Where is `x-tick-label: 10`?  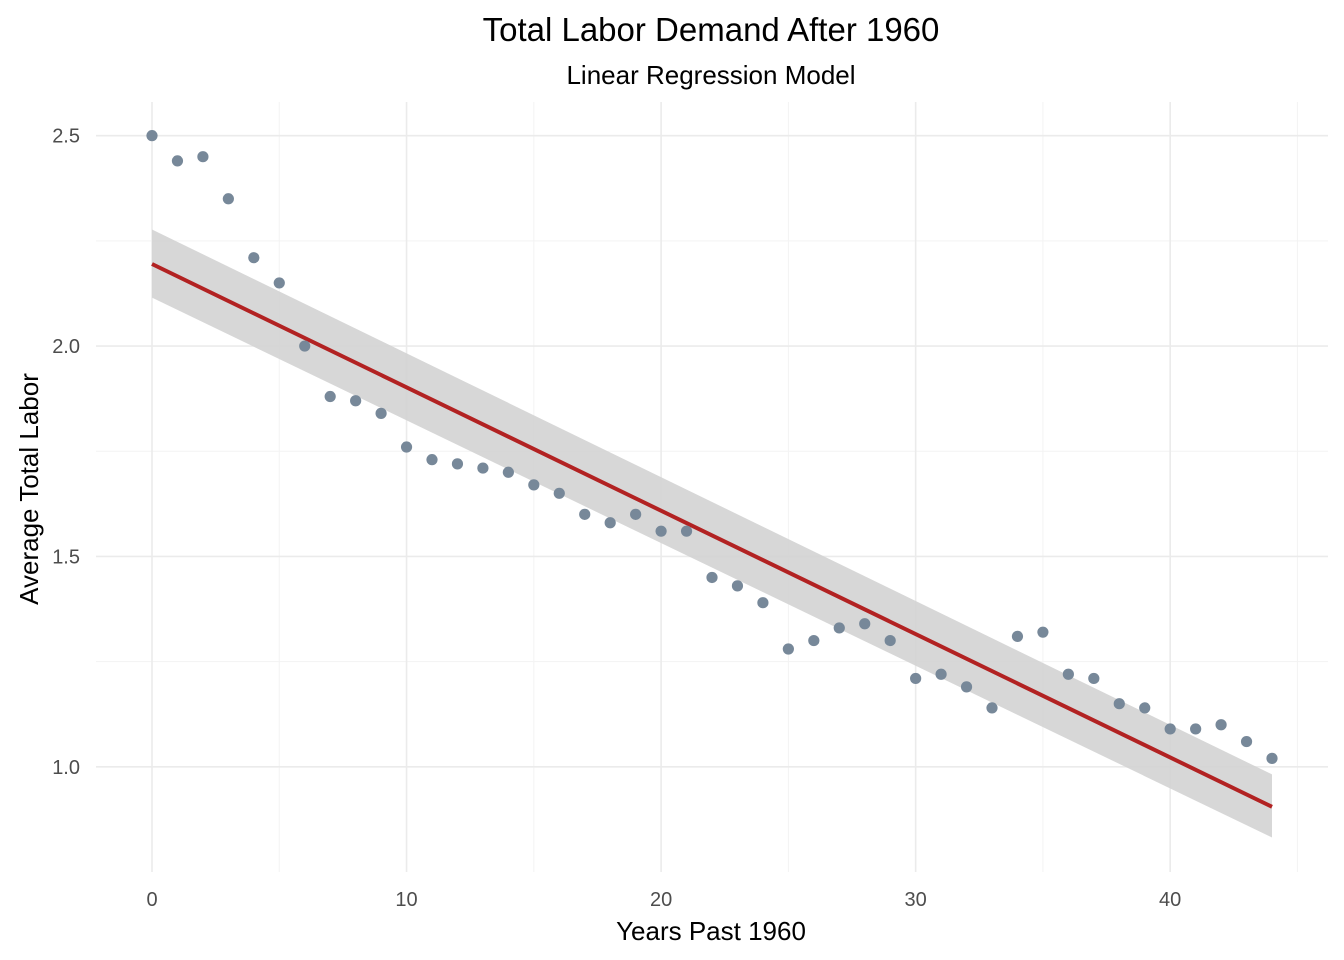 x-tick-label: 10 is located at coordinates (406, 900).